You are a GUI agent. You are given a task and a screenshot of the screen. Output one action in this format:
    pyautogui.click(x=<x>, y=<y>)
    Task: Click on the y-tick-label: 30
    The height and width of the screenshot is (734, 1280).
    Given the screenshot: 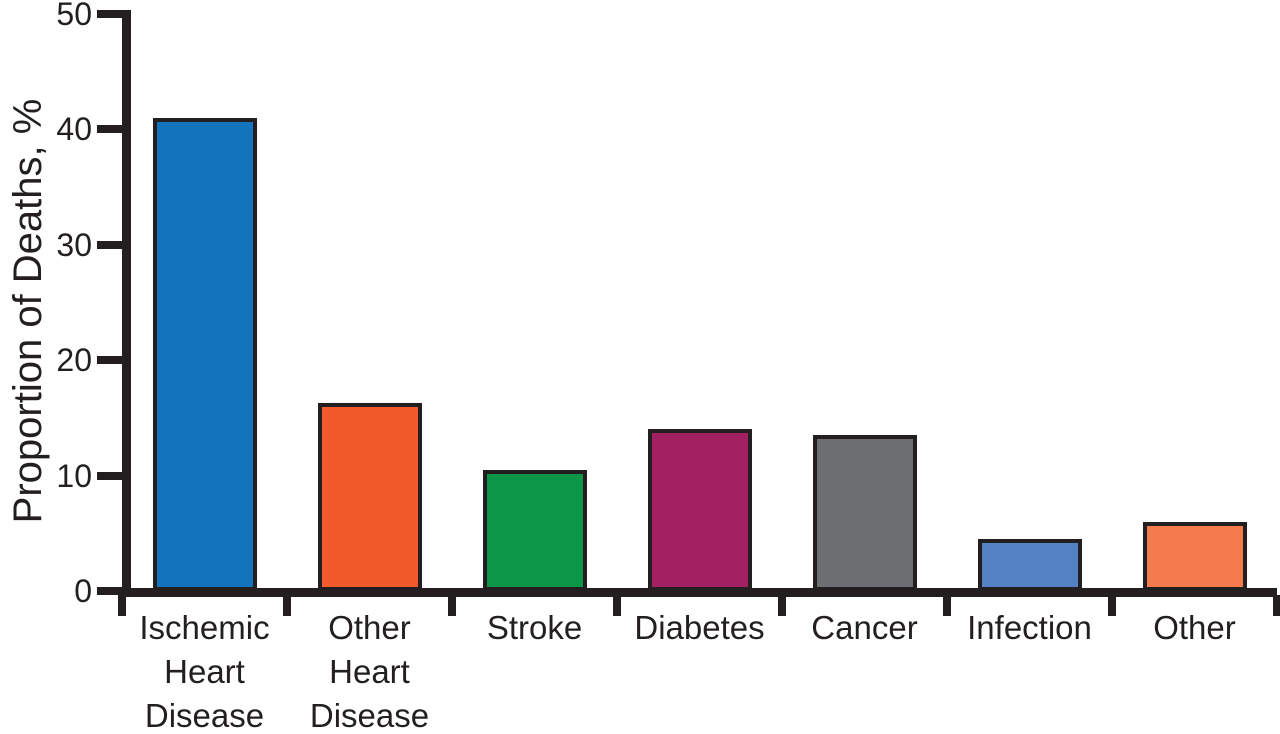 What is the action you would take?
    pyautogui.click(x=74, y=245)
    